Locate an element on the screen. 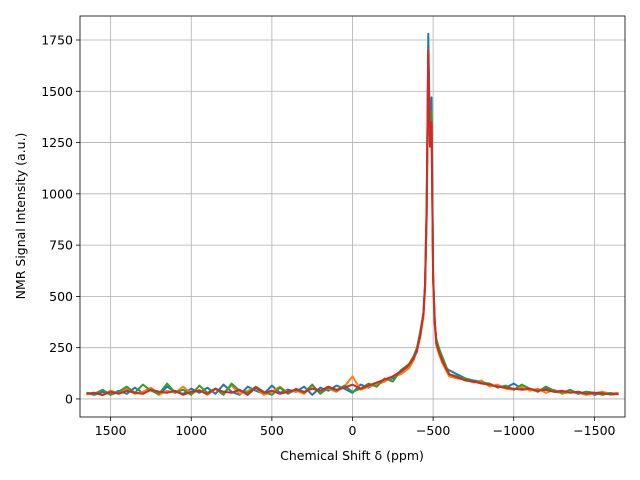 The image size is (640, 480). x-tick-label: 500 is located at coordinates (272, 430).